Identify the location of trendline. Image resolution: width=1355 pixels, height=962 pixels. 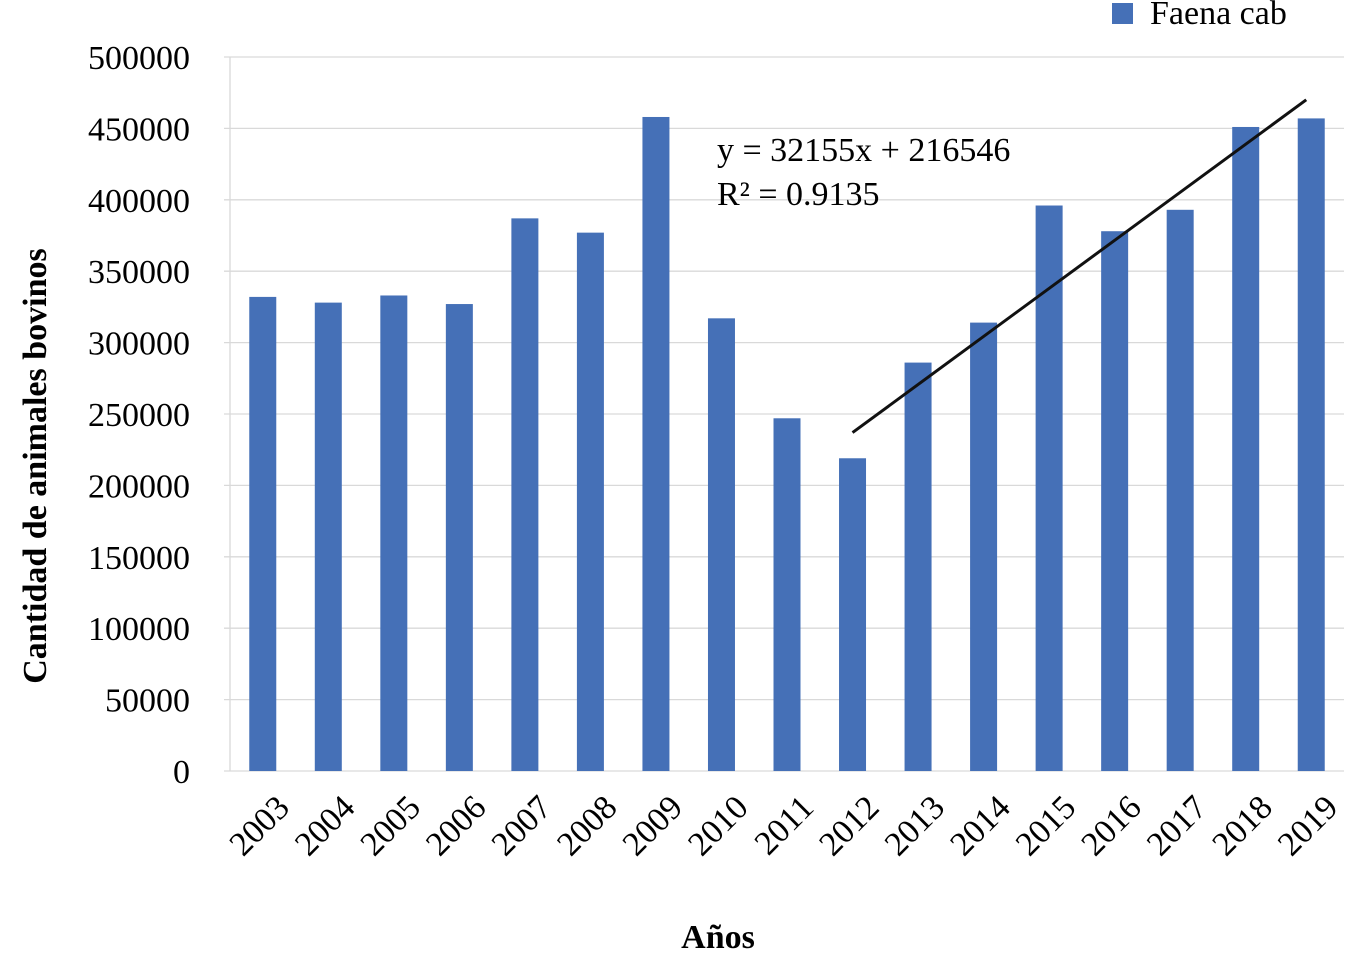
(1079, 266).